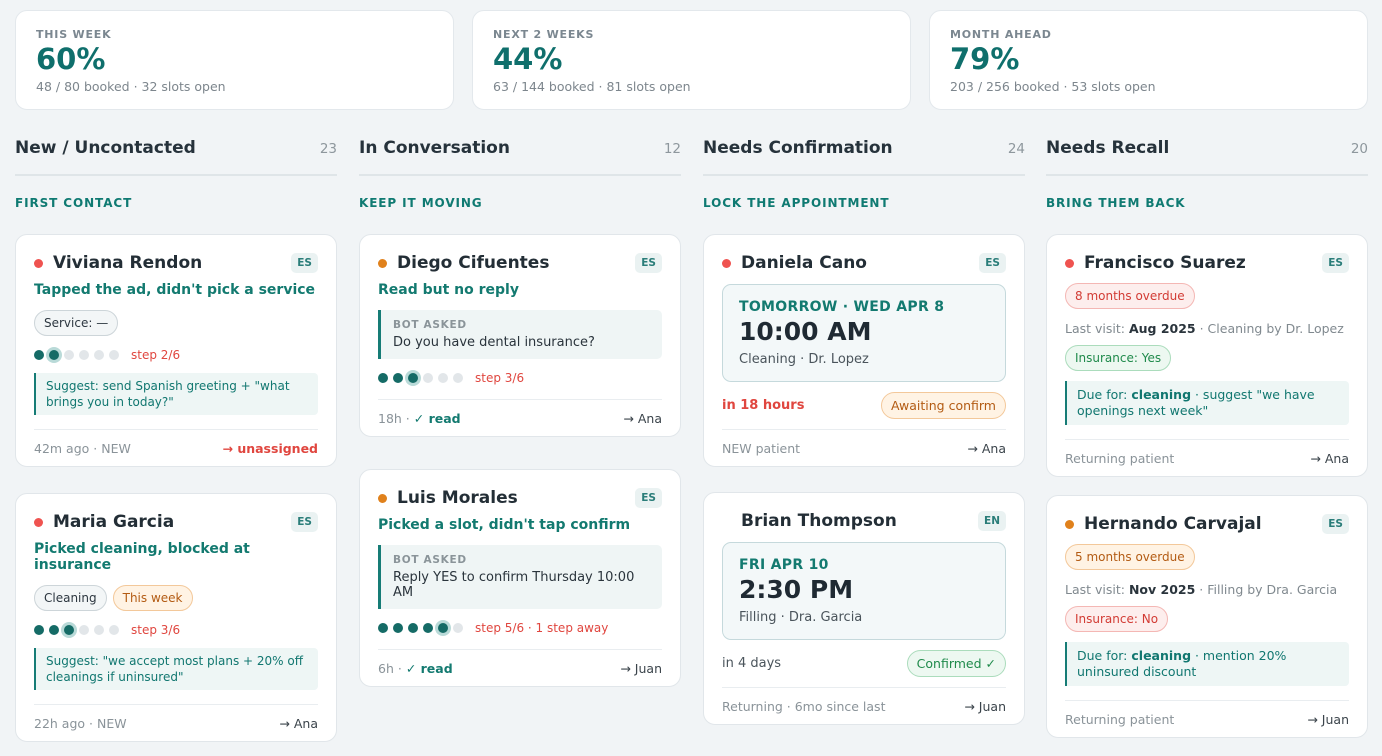 The width and height of the screenshot is (1382, 756). What do you see at coordinates (390, 668) in the screenshot?
I see `last-activity: 6h ·` at bounding box center [390, 668].